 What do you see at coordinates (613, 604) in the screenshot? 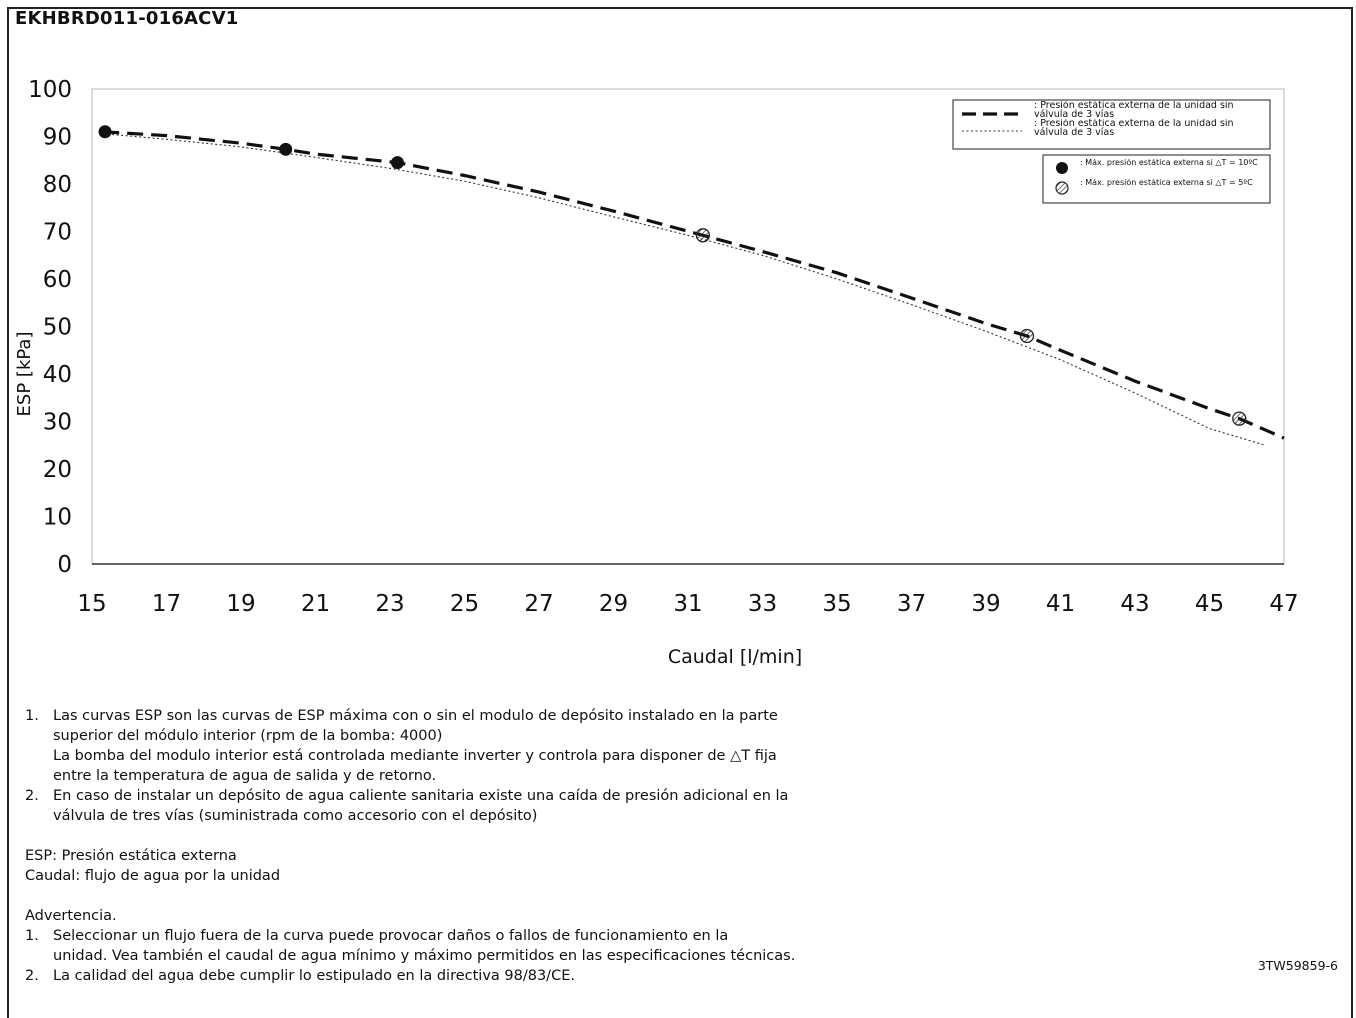
I see `x-tick-label: 29` at bounding box center [613, 604].